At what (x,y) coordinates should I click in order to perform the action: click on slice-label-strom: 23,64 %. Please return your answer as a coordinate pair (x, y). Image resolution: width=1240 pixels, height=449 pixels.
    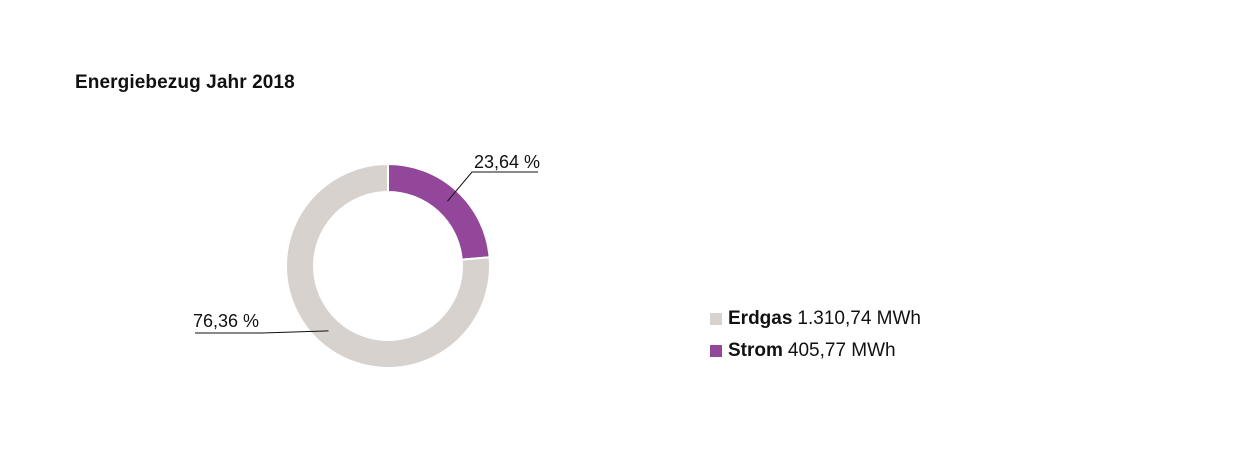
    Looking at the image, I should click on (507, 162).